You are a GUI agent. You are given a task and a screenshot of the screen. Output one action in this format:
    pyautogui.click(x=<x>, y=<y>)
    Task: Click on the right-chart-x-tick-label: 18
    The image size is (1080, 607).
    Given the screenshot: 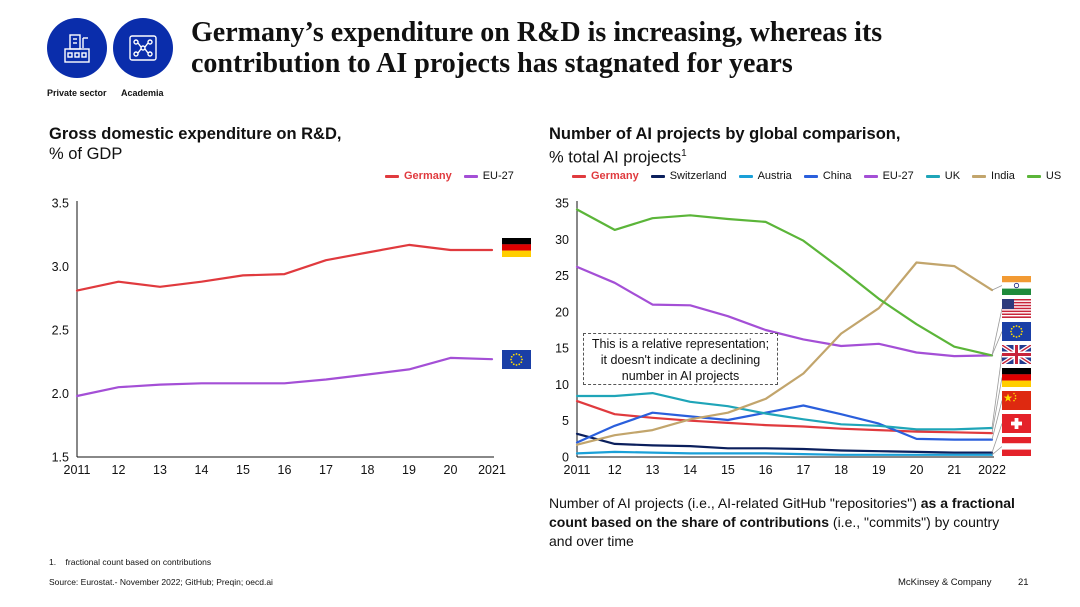 What is the action you would take?
    pyautogui.click(x=841, y=470)
    